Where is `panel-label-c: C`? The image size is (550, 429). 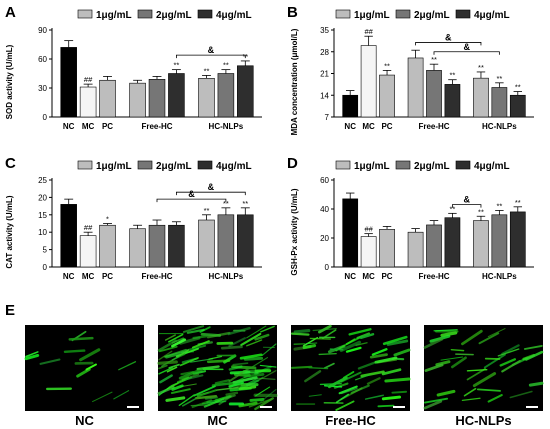
panel-label-c: C is located at coordinates (10, 163).